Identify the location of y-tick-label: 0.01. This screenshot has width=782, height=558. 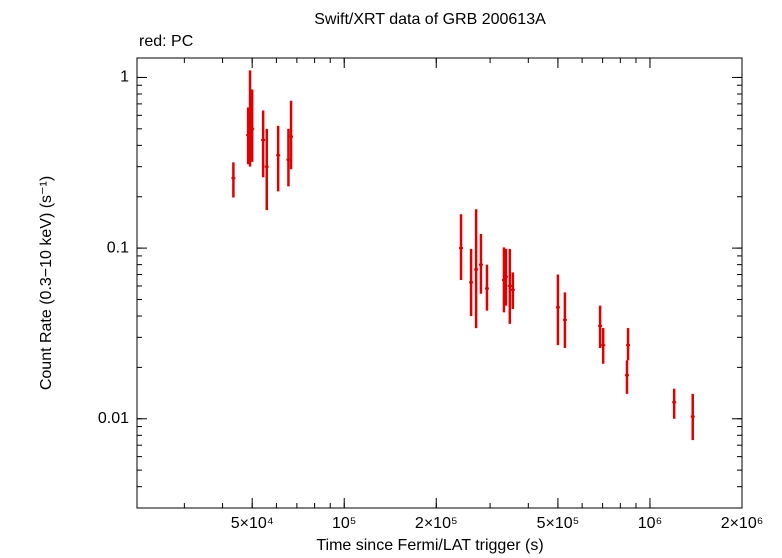
(113, 418).